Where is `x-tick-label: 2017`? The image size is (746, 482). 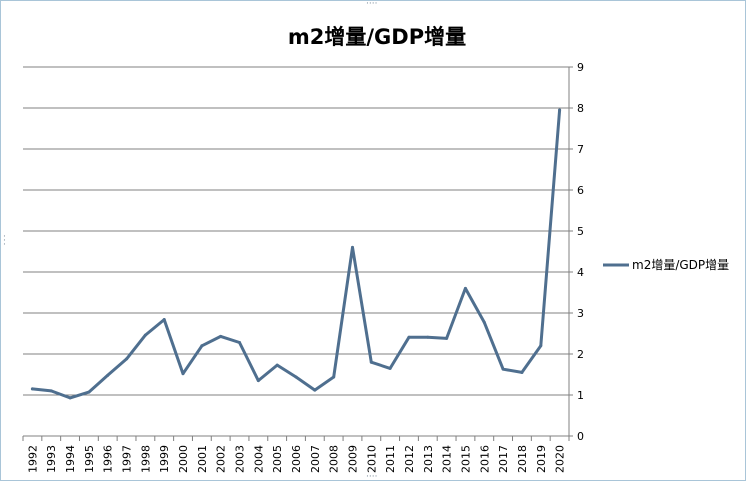
x-tick-label: 2017 is located at coordinates (503, 459).